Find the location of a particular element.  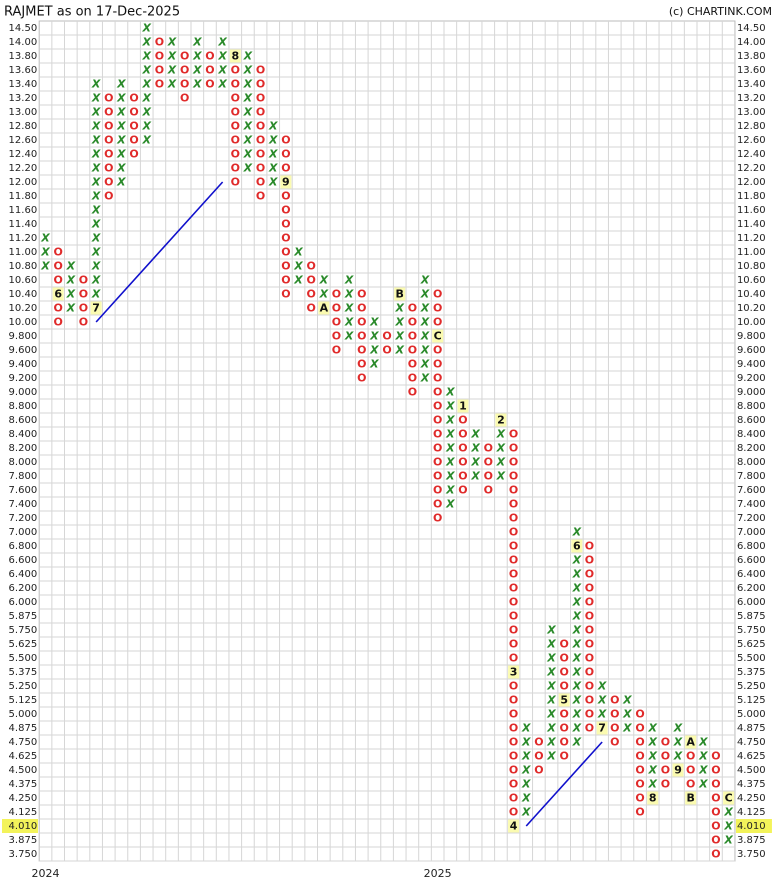

level-label-left: 7.000 is located at coordinates (23, 532).